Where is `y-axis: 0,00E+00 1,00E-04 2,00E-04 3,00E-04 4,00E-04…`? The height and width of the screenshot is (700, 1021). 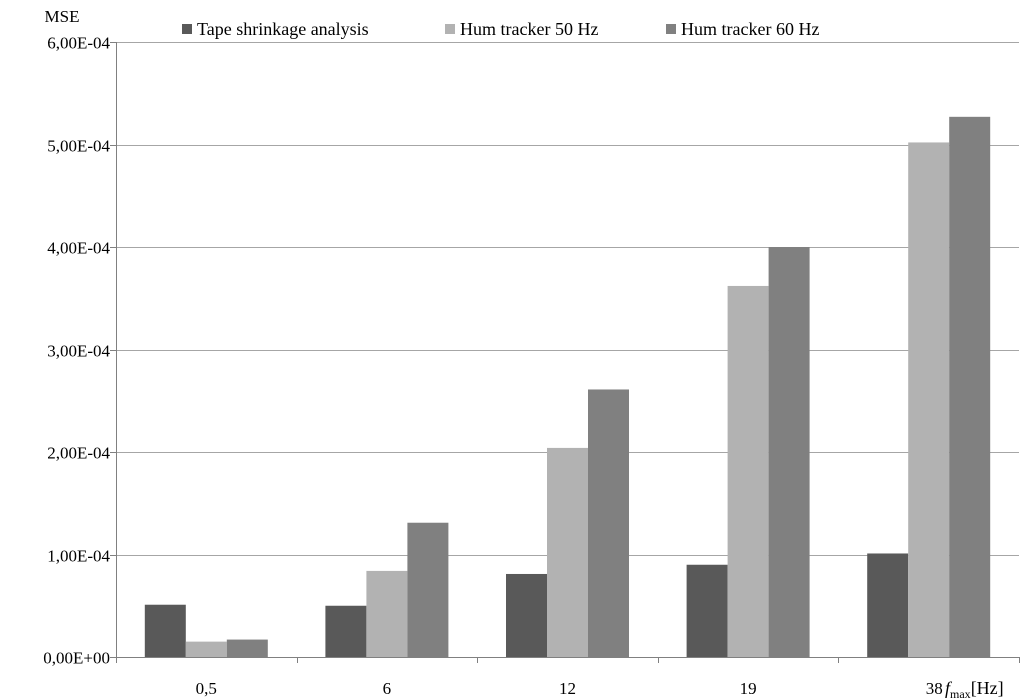
y-axis: 0,00E+00 1,00E-04 2,00E-04 3,00E-04 4,00E-04… is located at coordinates (80, 351).